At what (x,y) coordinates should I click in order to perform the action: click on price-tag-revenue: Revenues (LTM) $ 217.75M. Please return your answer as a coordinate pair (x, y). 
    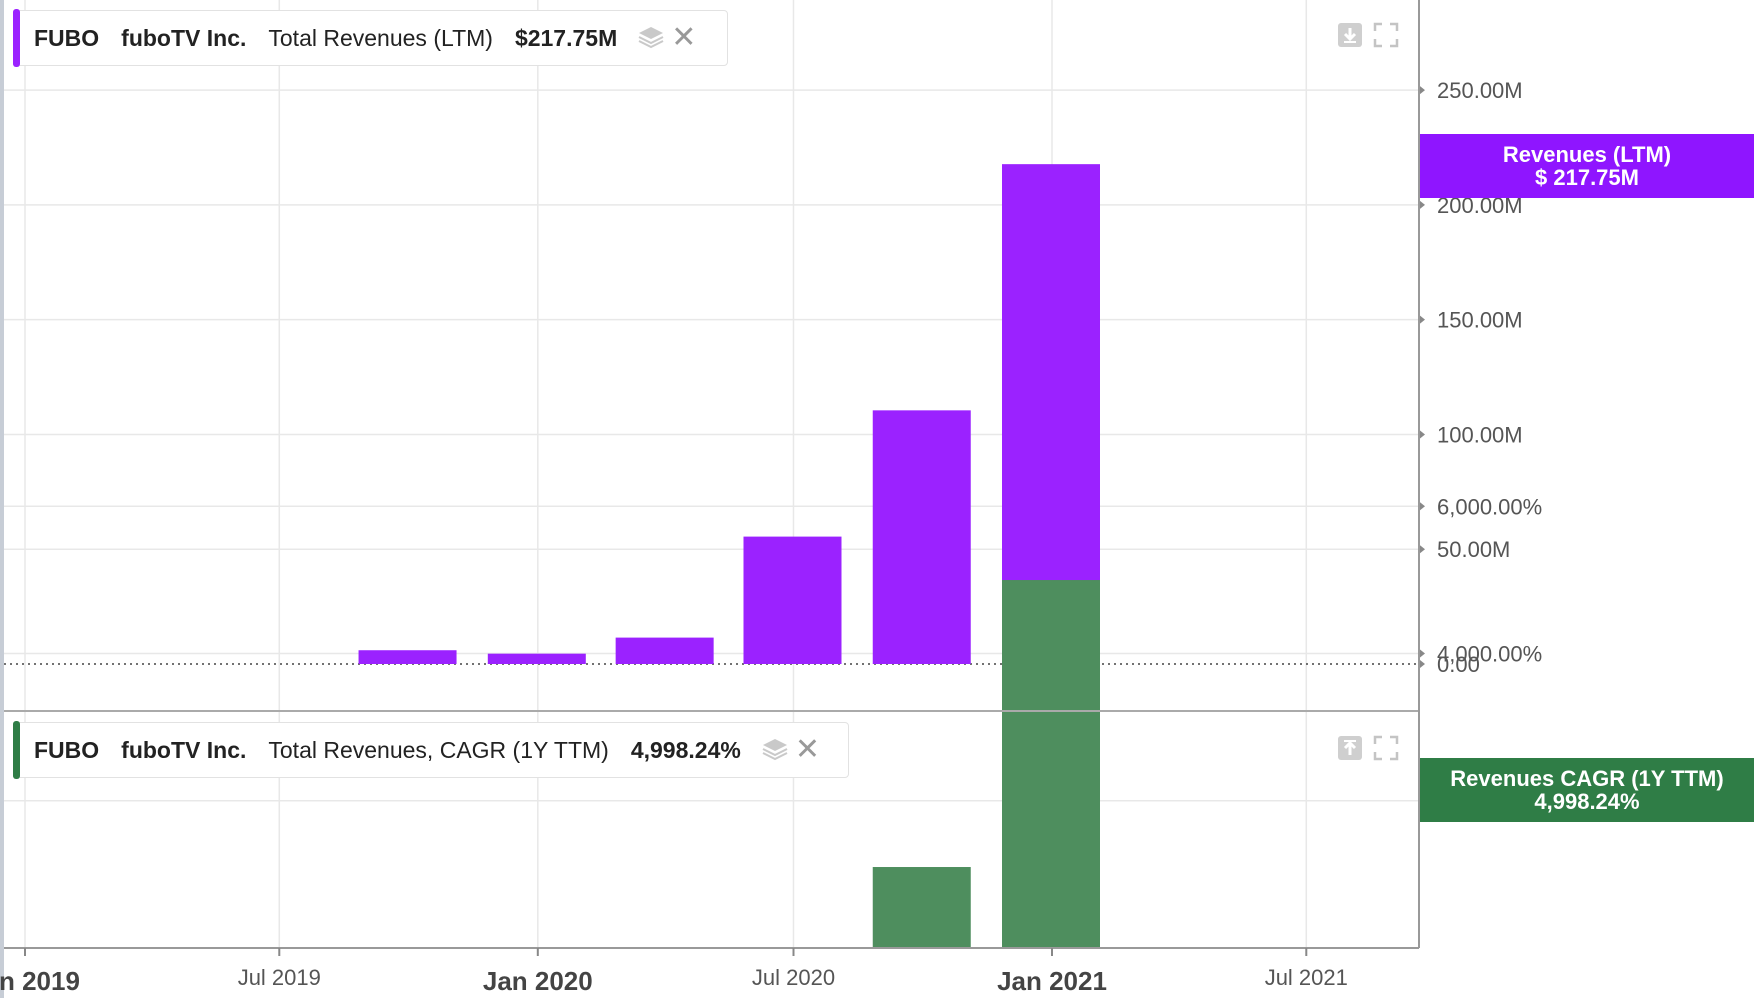
    Looking at the image, I should click on (1587, 166).